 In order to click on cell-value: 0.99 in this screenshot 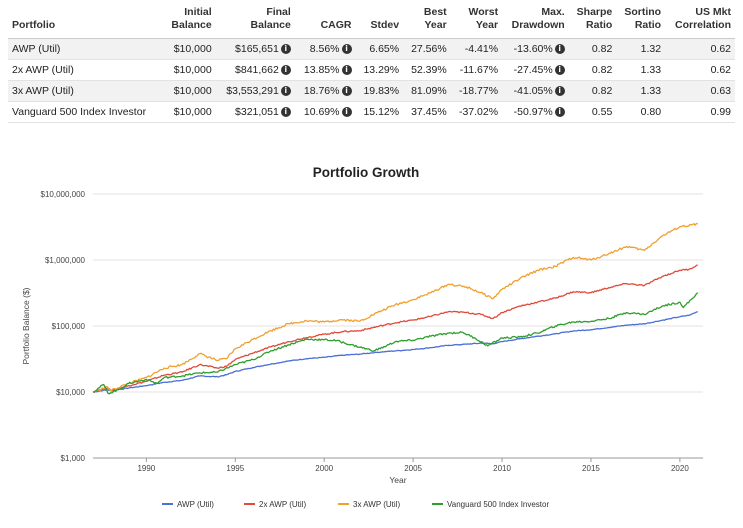, I will do `click(720, 112)`.